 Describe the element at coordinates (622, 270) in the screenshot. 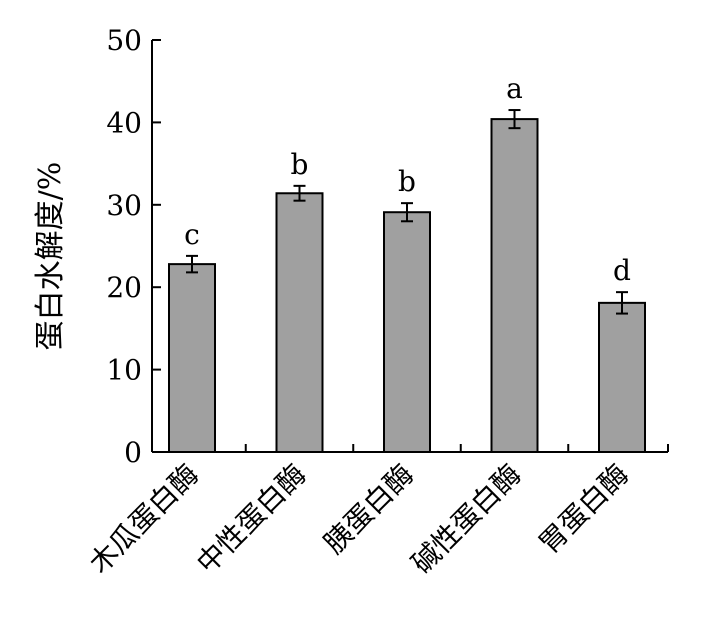

I see `significance-label-5: d` at that location.